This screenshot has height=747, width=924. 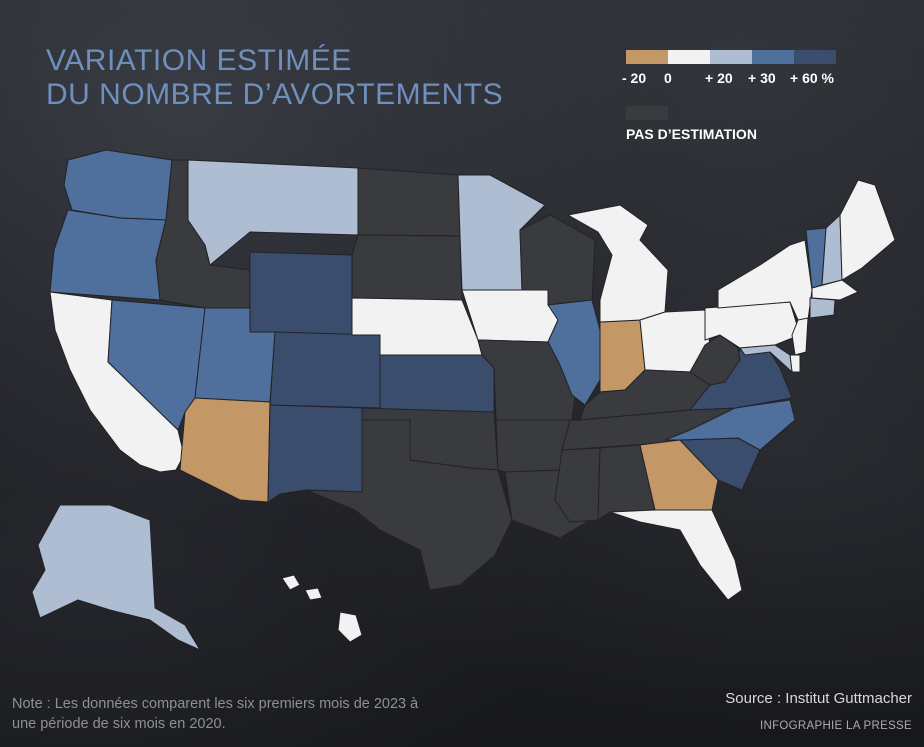 I want to click on state-MA, so click(x=835, y=290).